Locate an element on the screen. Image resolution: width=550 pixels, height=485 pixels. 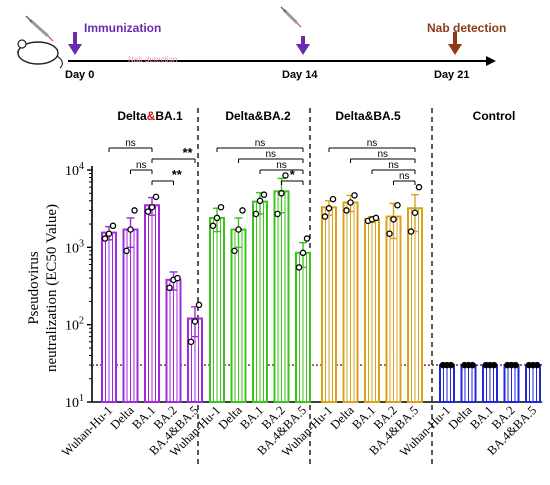
group-title: Control is located at coordinates (494, 116).